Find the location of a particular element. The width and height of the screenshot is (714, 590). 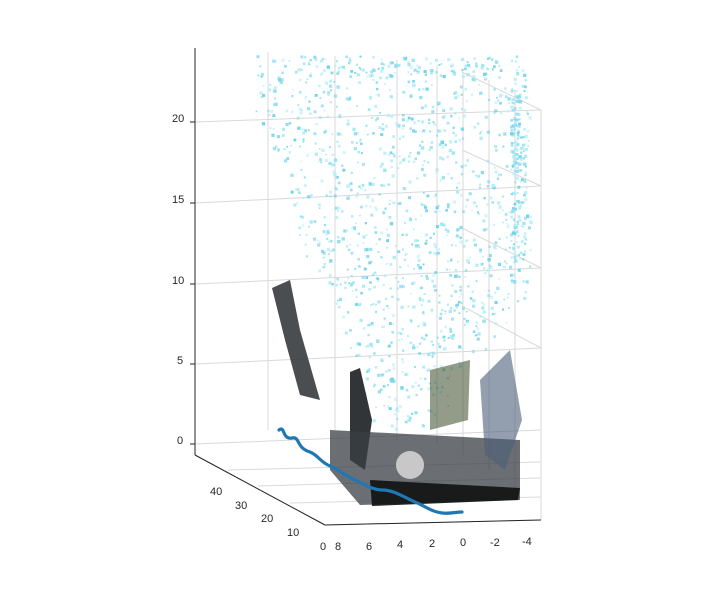

x-axis-tick-labels: 8 6 4 2 0 -2 -4 is located at coordinates (433, 544).